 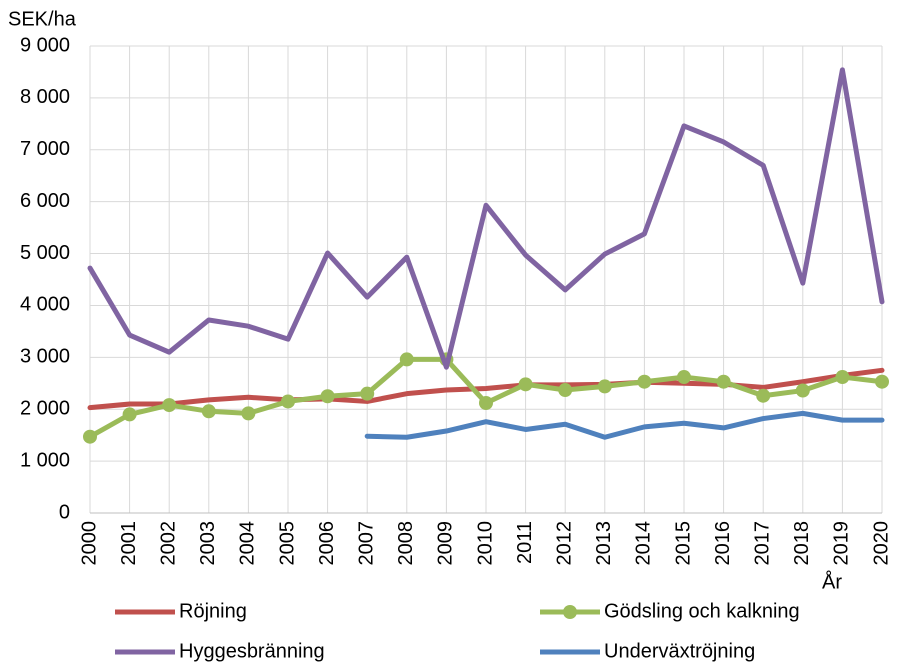 I want to click on x-tick-label: 2015, so click(x=683, y=543).